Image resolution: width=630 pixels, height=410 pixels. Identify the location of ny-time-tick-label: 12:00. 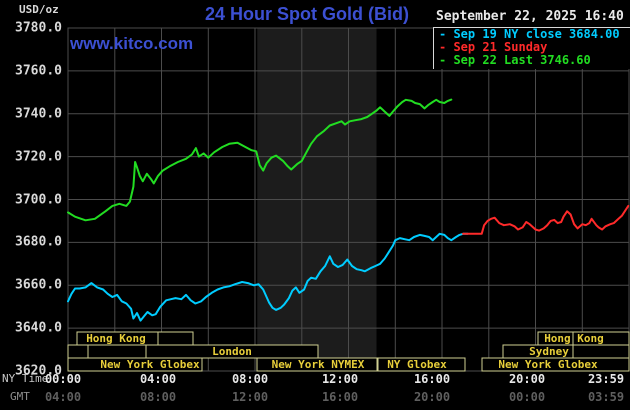
(340, 379).